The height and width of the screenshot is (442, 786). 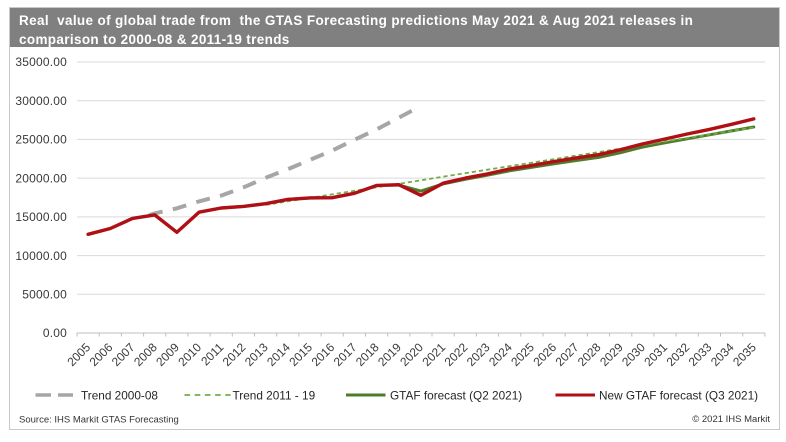 What do you see at coordinates (41, 62) in the screenshot?
I see `svg-text: 35000.00` at bounding box center [41, 62].